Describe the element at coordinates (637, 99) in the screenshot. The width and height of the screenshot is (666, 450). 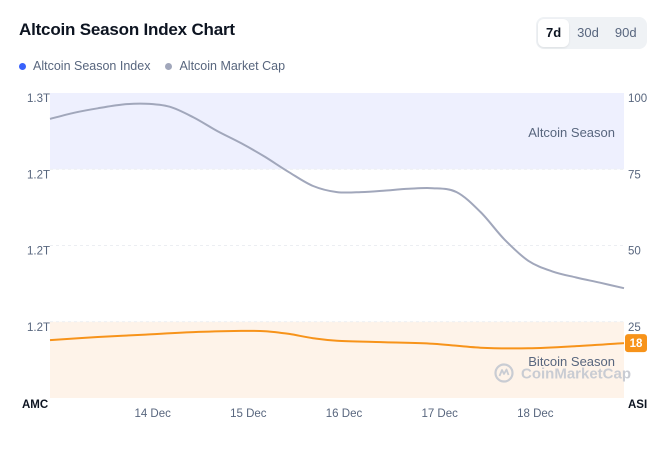
I see `right-axis-tick-label: 100` at that location.